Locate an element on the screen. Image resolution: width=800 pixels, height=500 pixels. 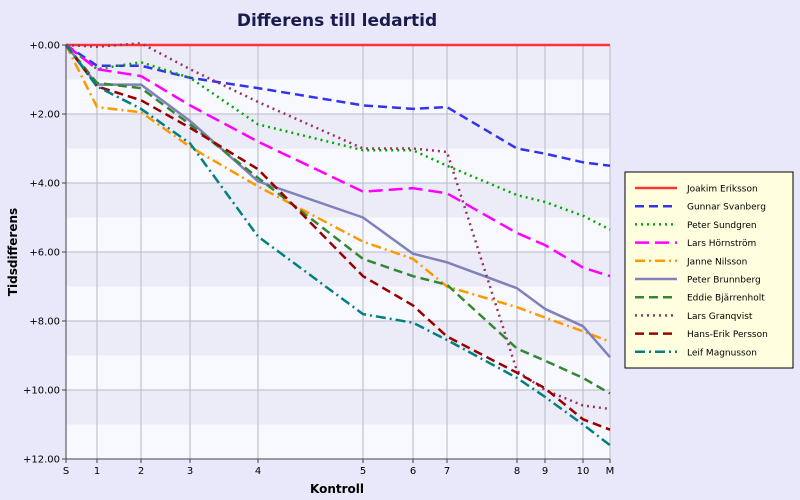
x-tick-label: 5 is located at coordinates (363, 471).